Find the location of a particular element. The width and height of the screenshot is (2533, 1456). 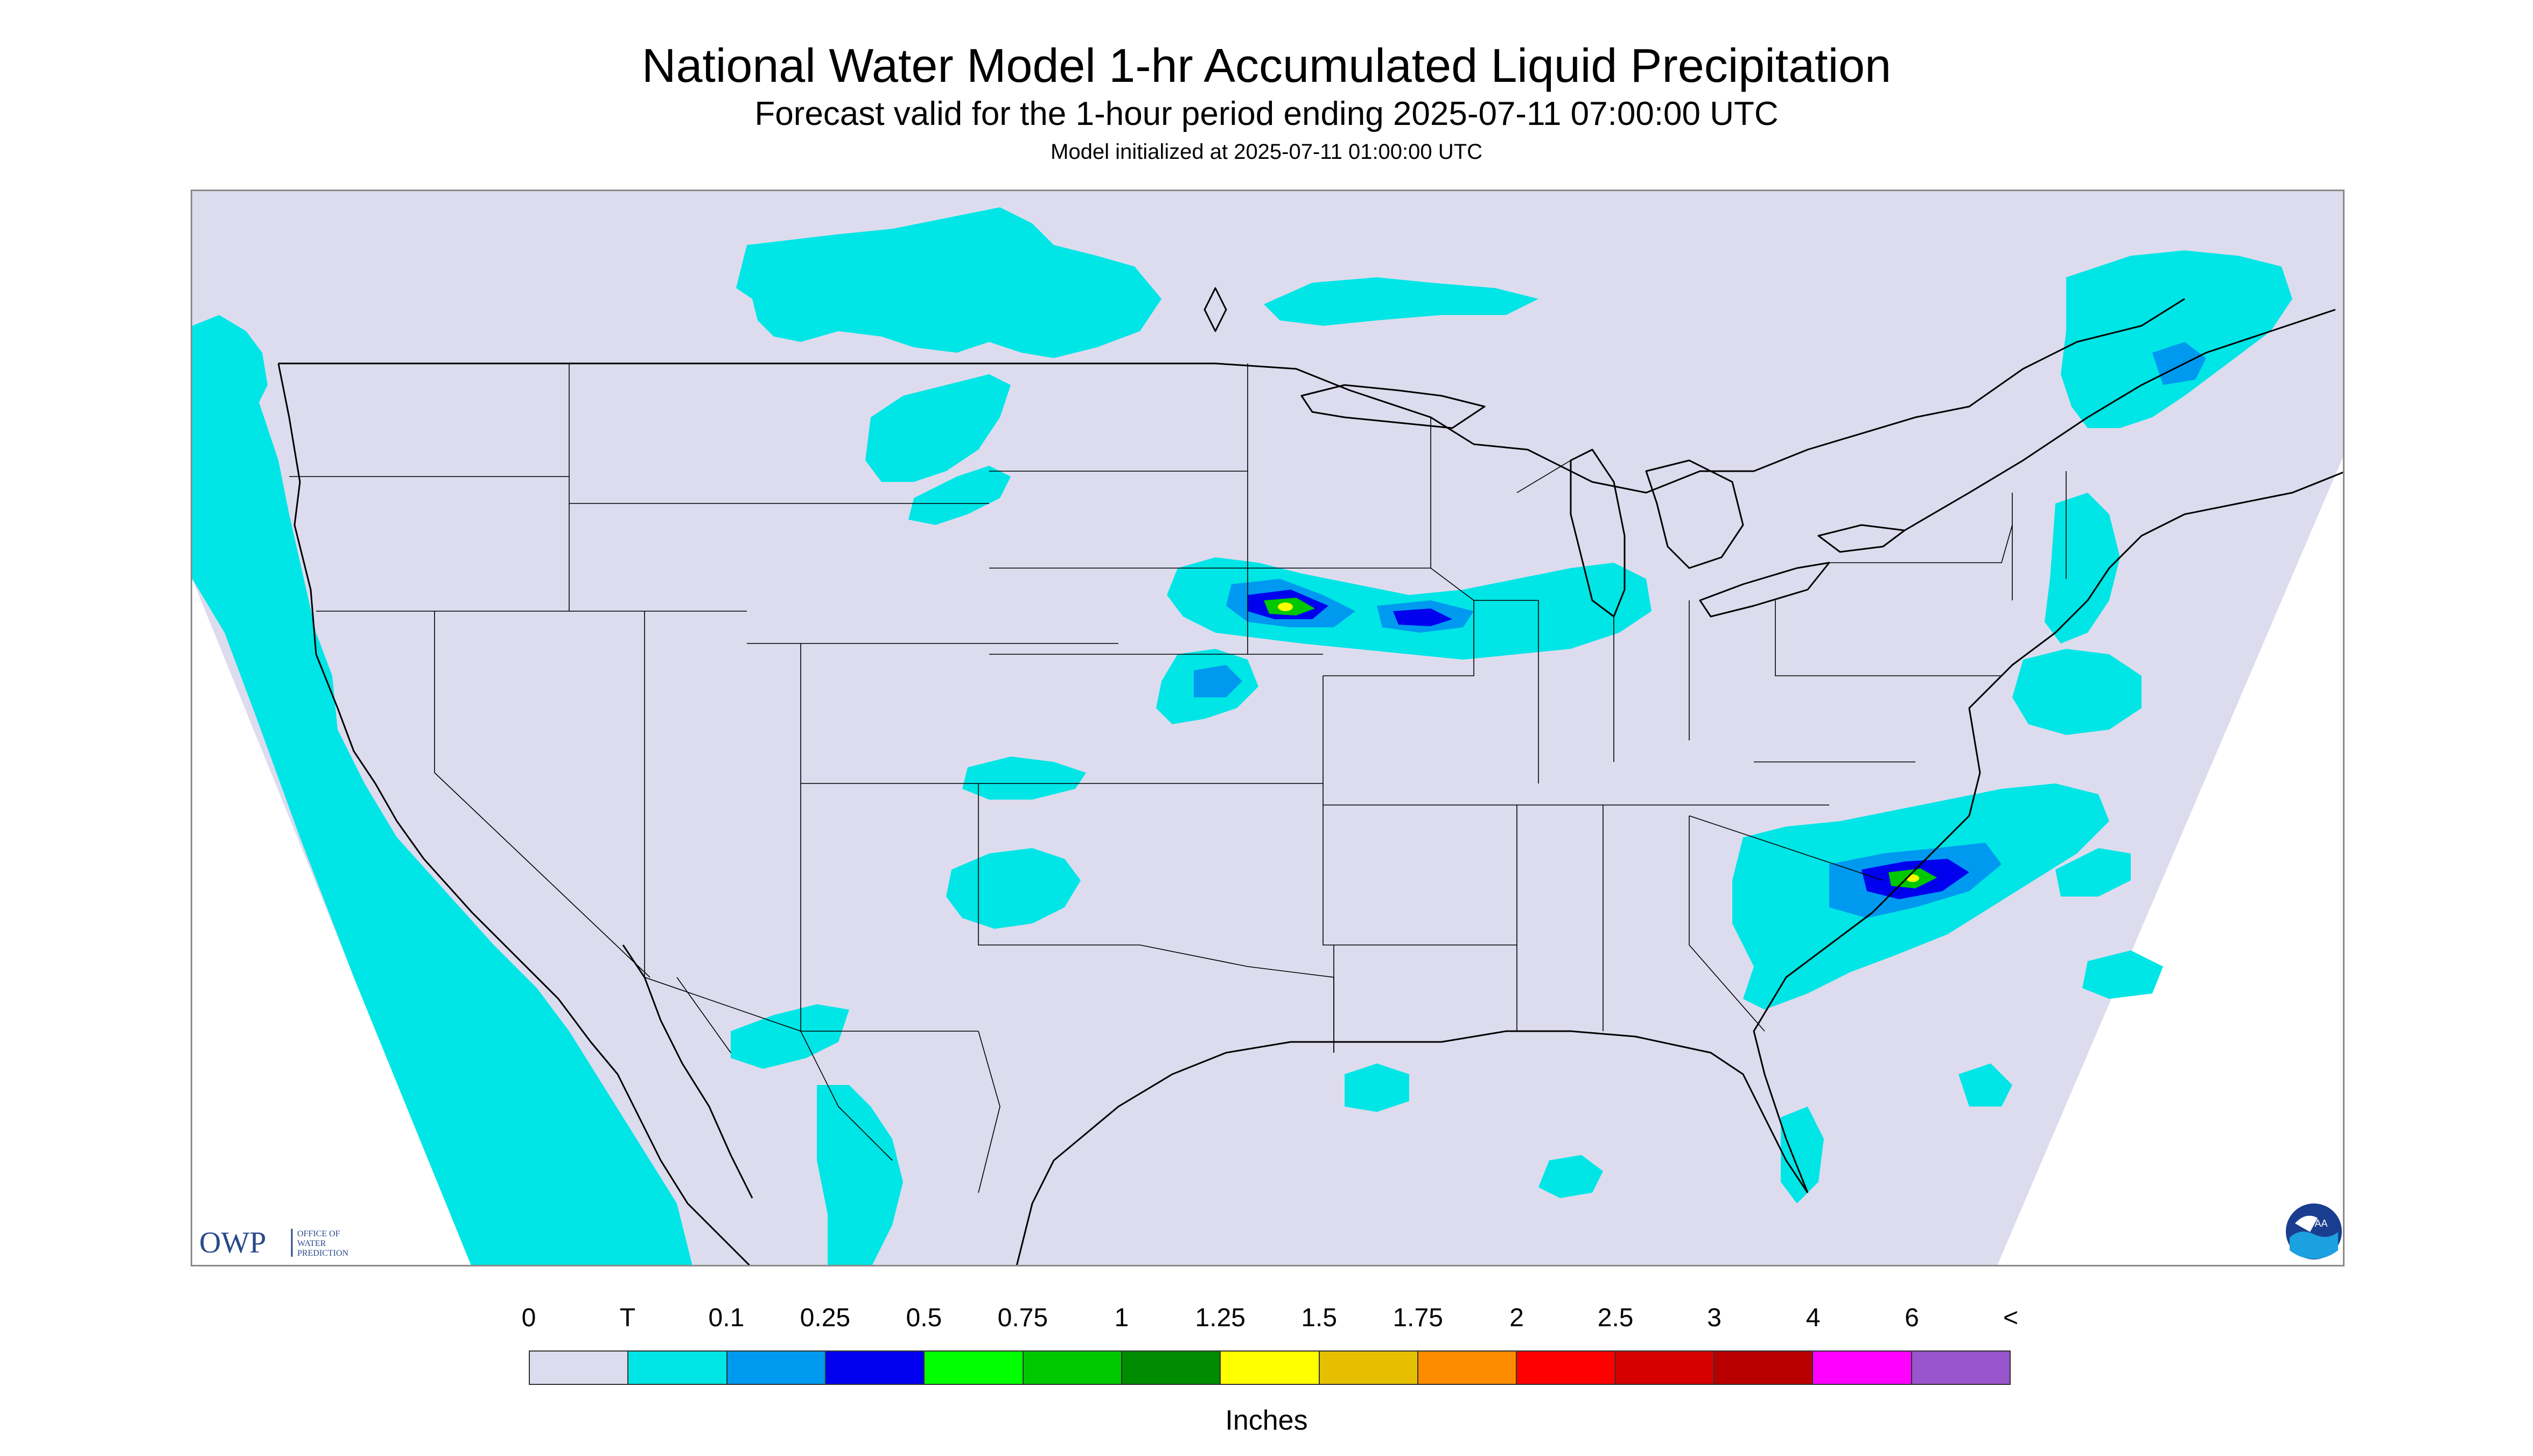

legend-tick-label: T is located at coordinates (628, 1318).